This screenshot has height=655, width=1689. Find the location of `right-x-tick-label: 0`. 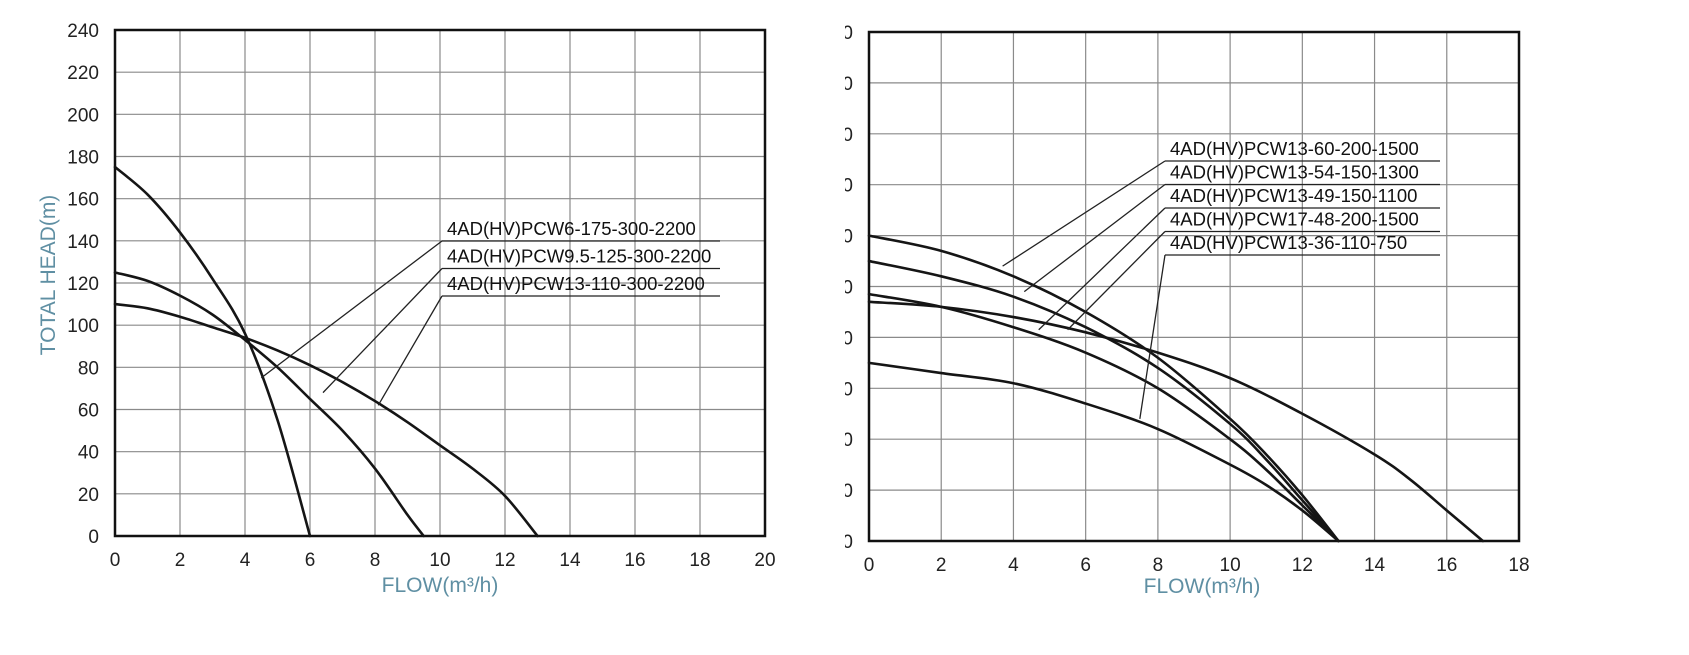

right-x-tick-label: 0 is located at coordinates (869, 565).